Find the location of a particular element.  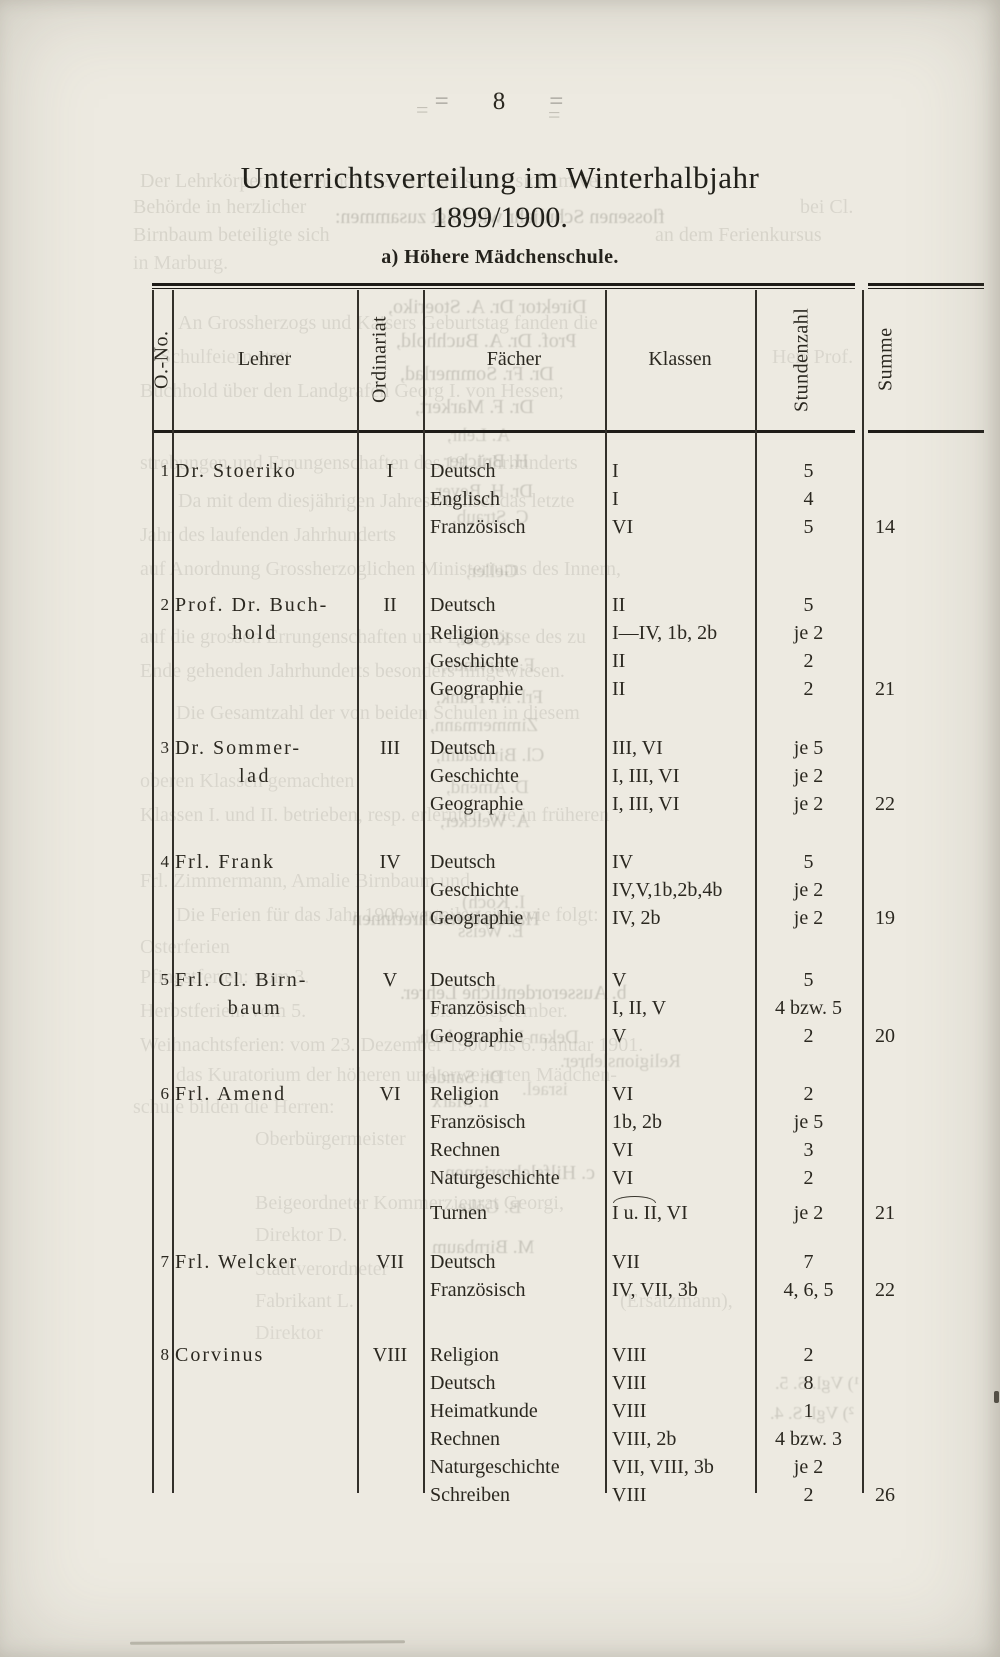

classes-cell: IV IV,V,1b,2b,4b IV, 2b is located at coordinates (680, 890).